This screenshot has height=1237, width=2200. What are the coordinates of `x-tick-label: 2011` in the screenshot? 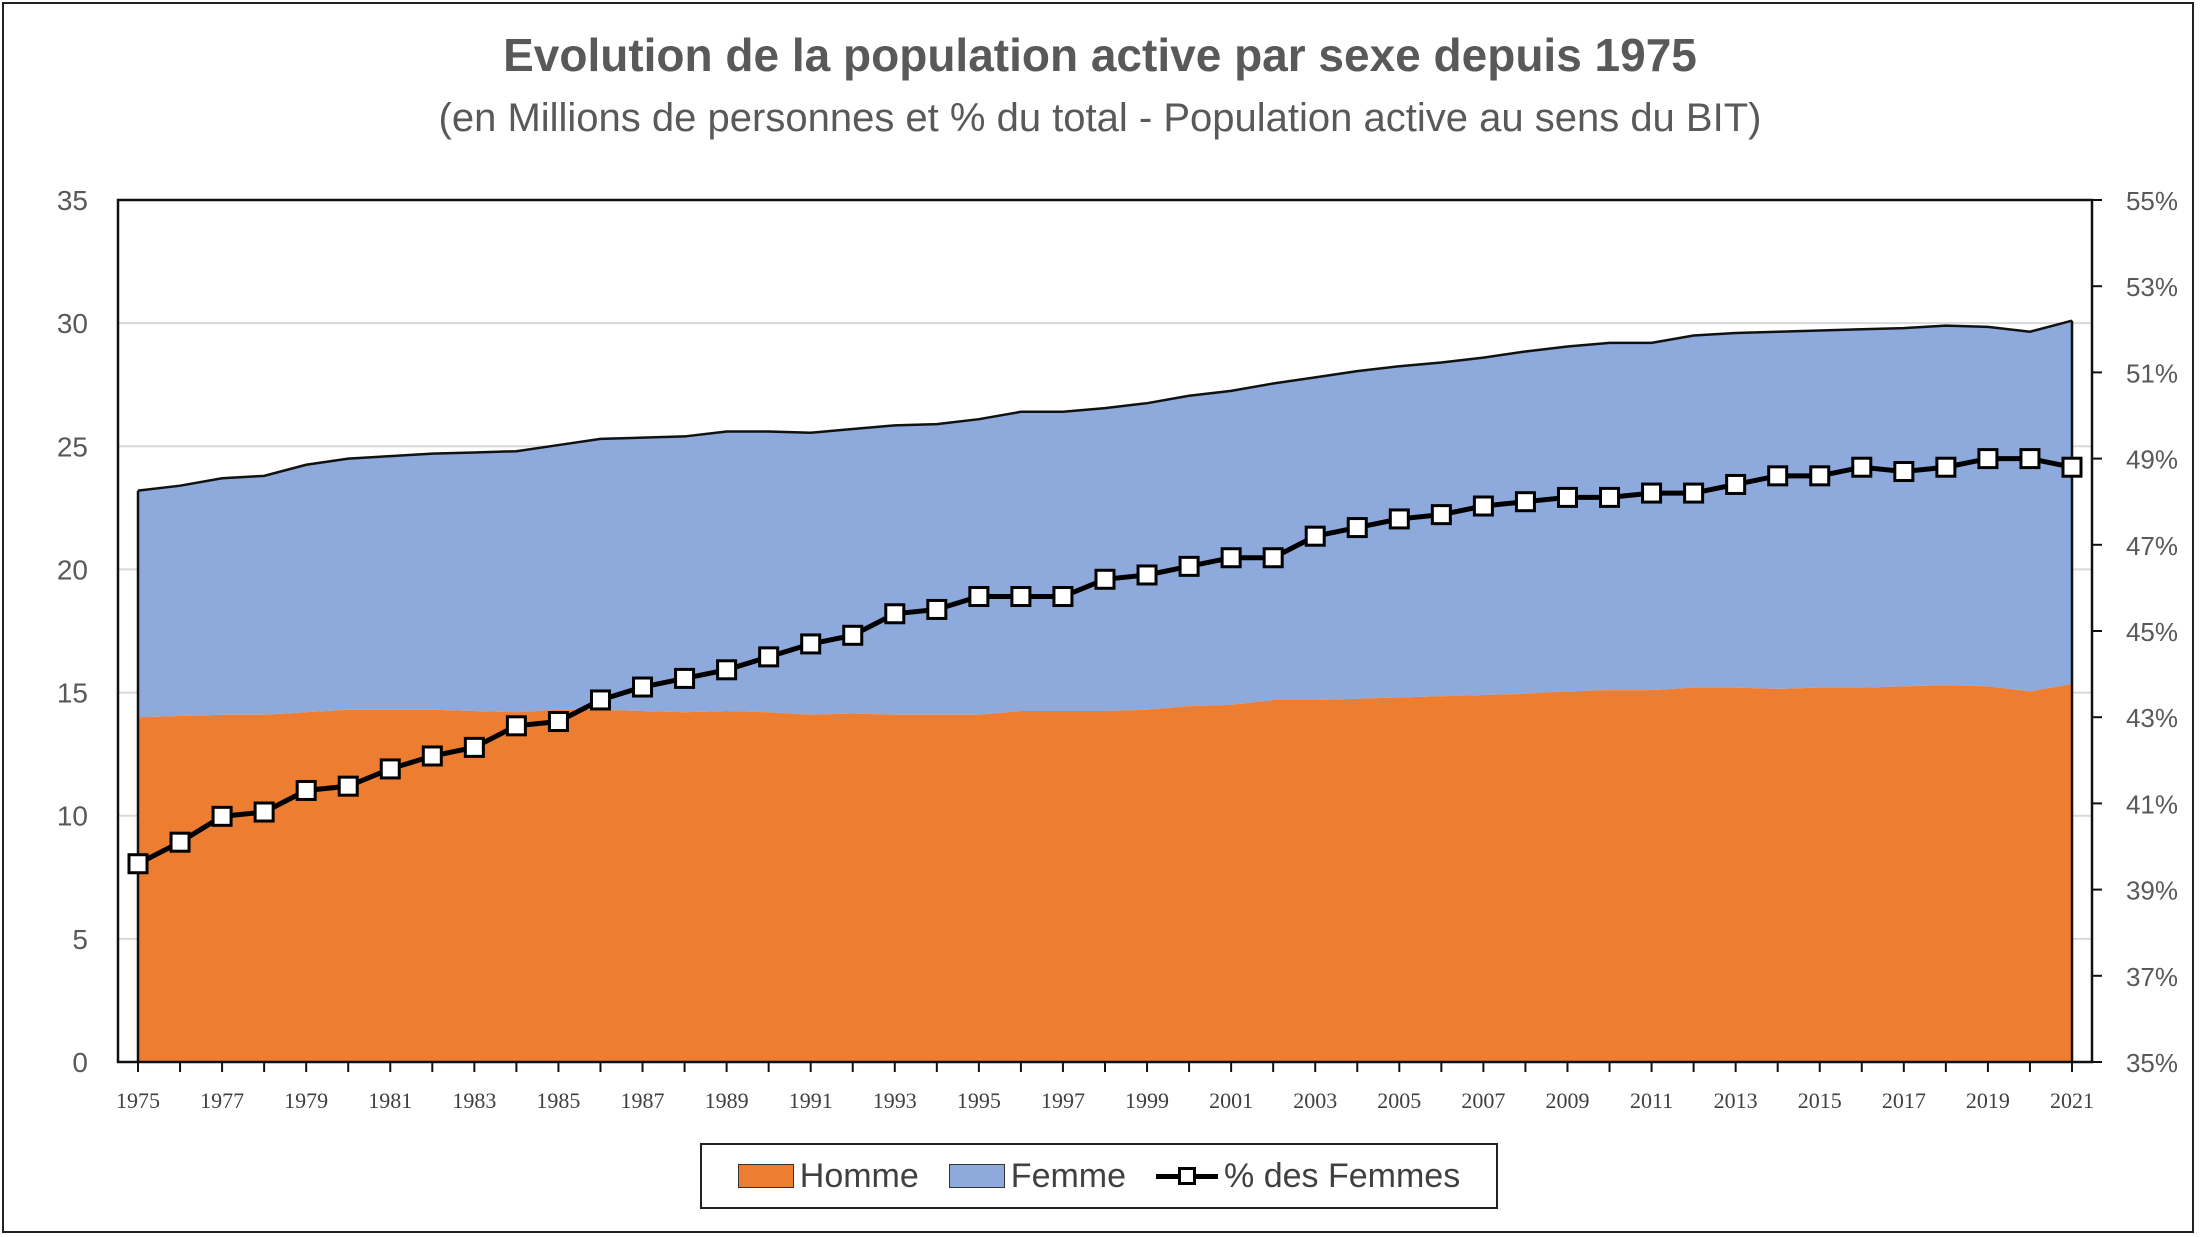 It's located at (1651, 1100).